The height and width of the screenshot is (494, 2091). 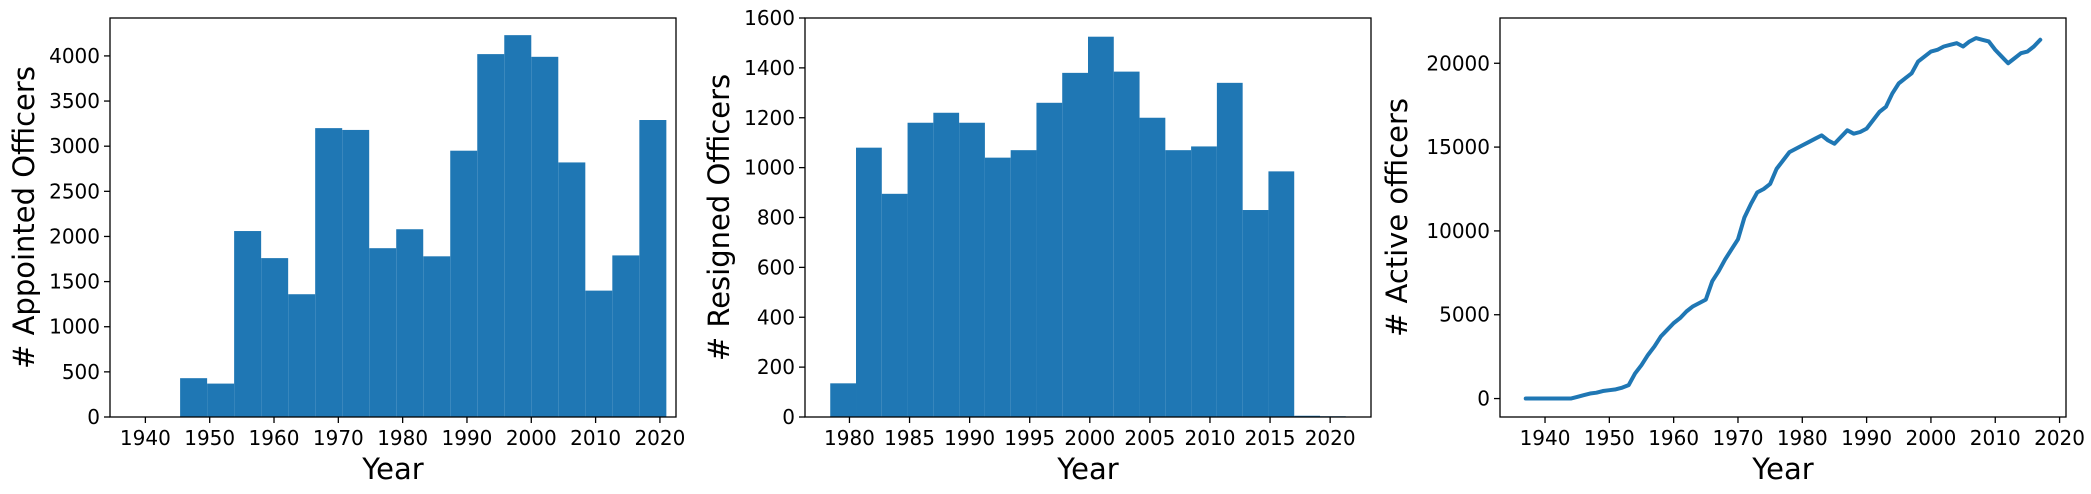 What do you see at coordinates (209, 438) in the screenshot?
I see `appointed-x-tick-label: 1950` at bounding box center [209, 438].